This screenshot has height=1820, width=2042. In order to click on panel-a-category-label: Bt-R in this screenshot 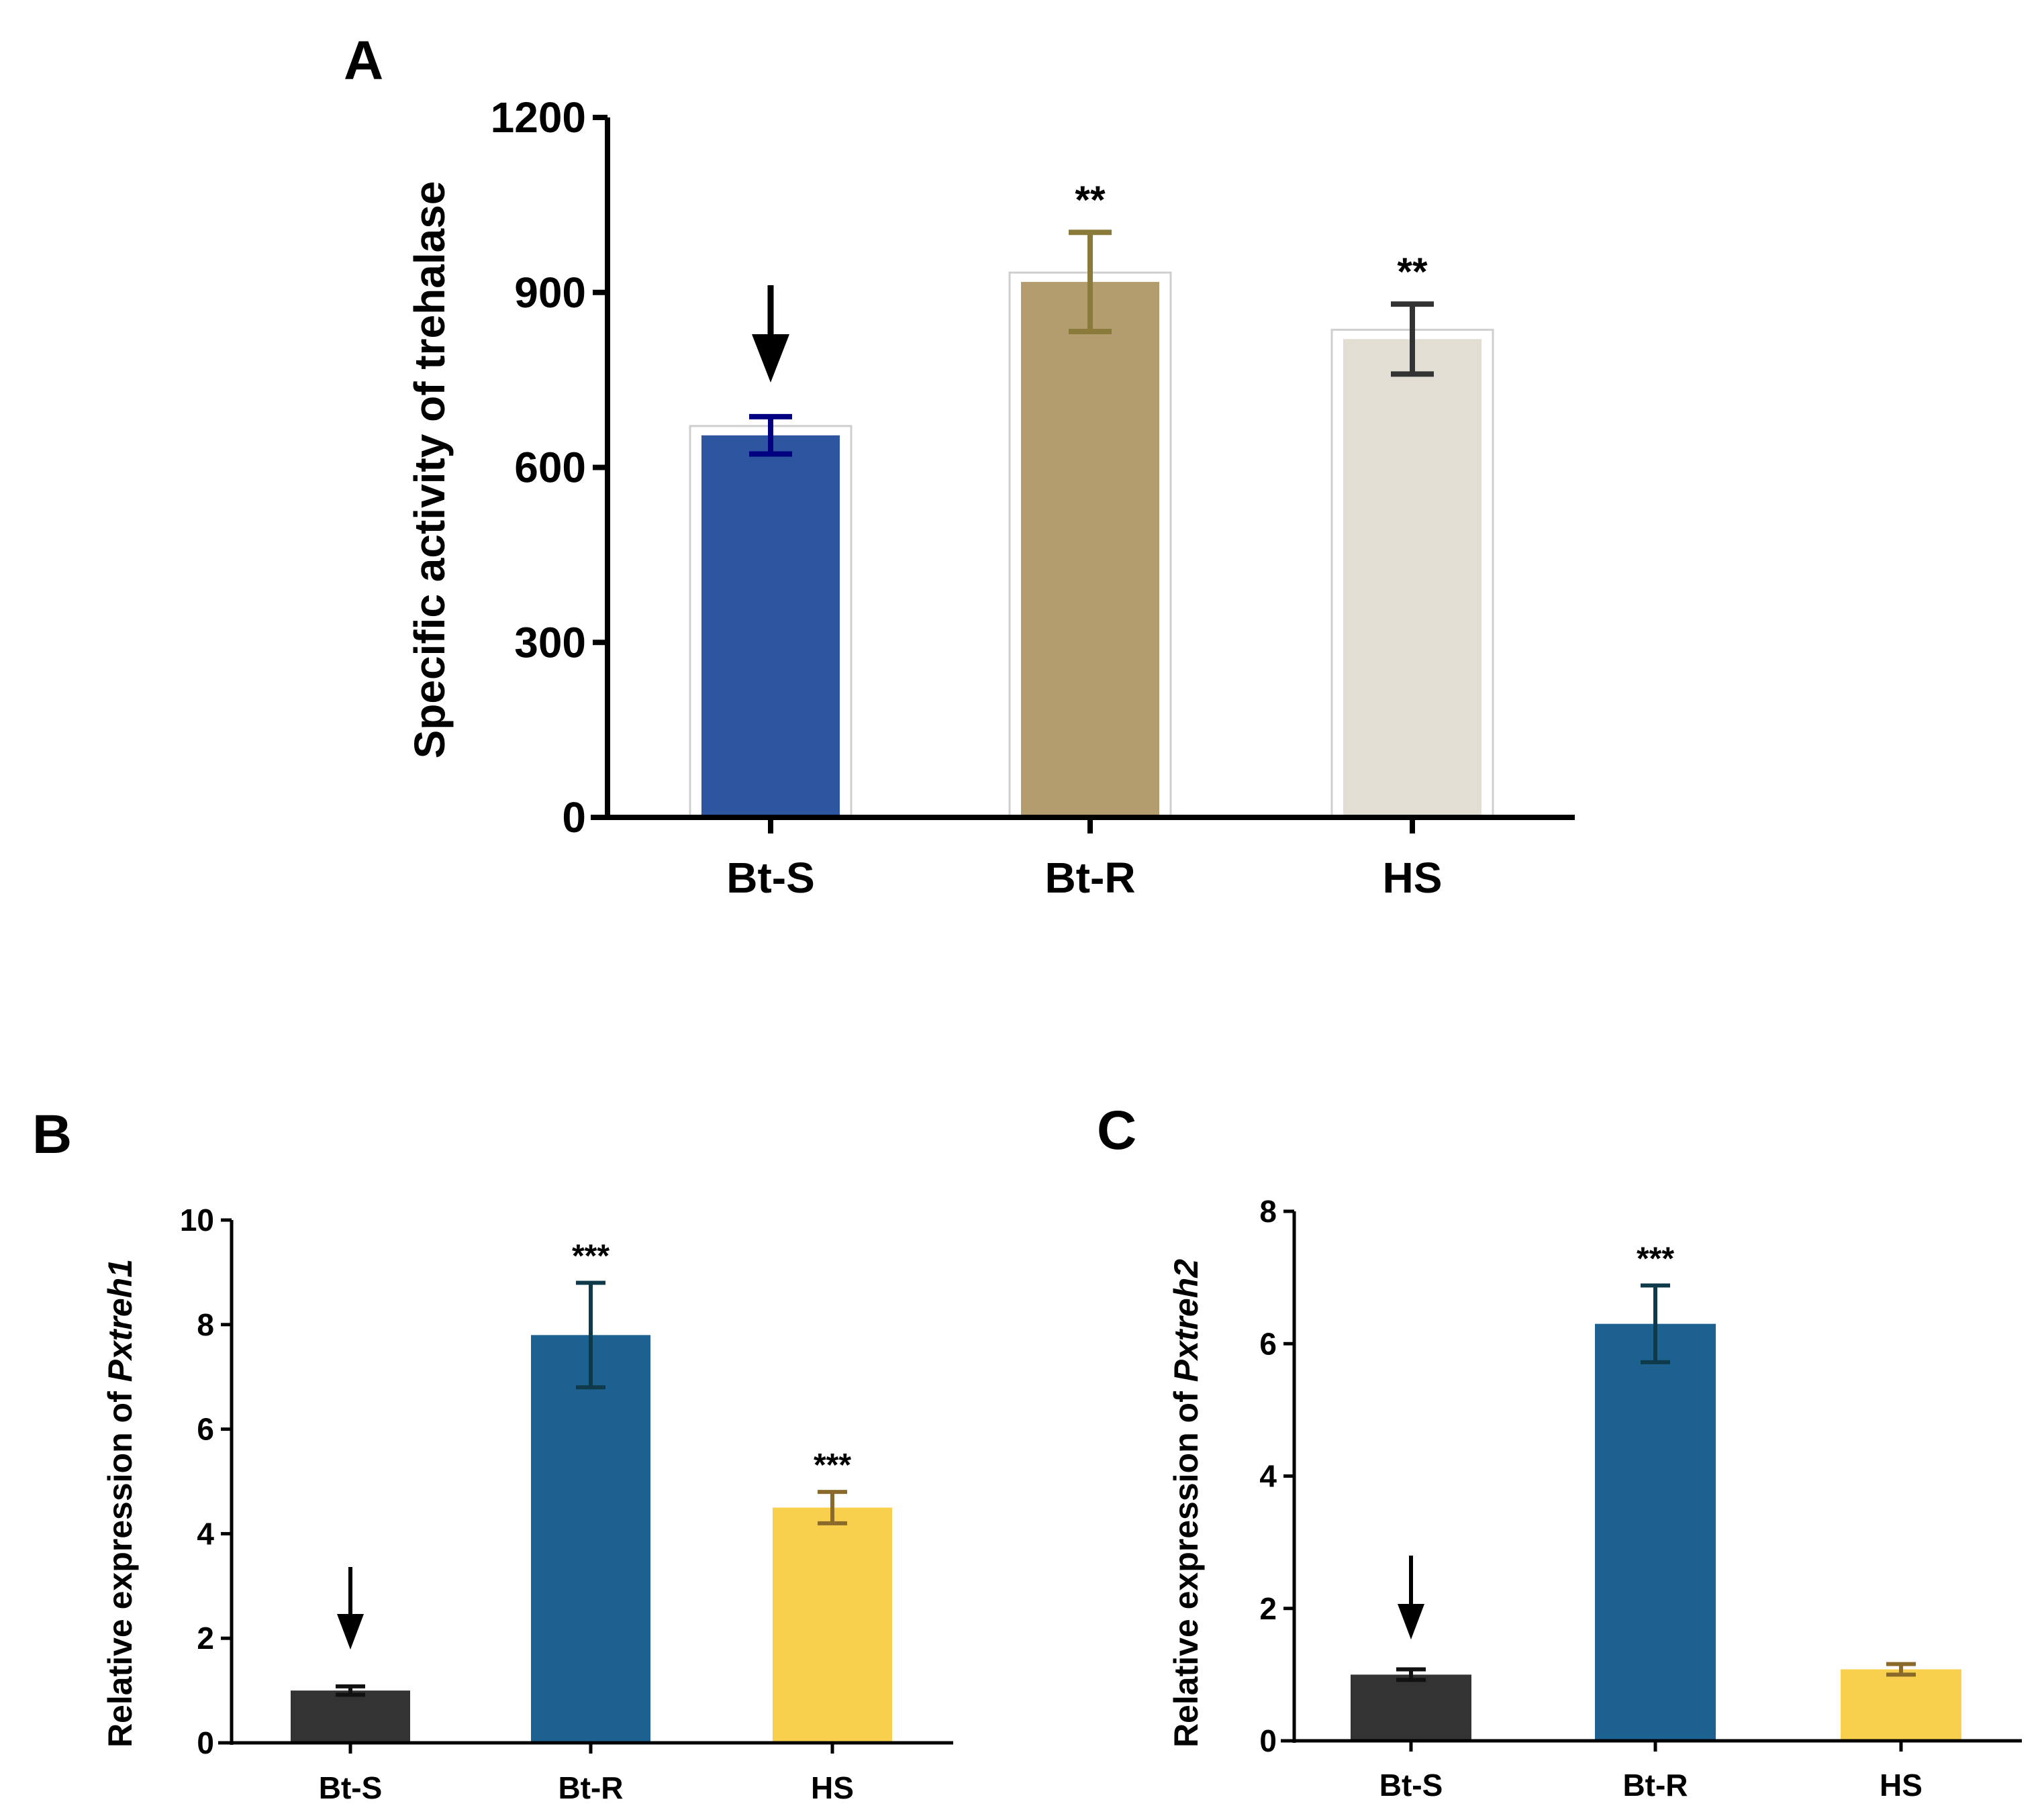, I will do `click(1089, 878)`.